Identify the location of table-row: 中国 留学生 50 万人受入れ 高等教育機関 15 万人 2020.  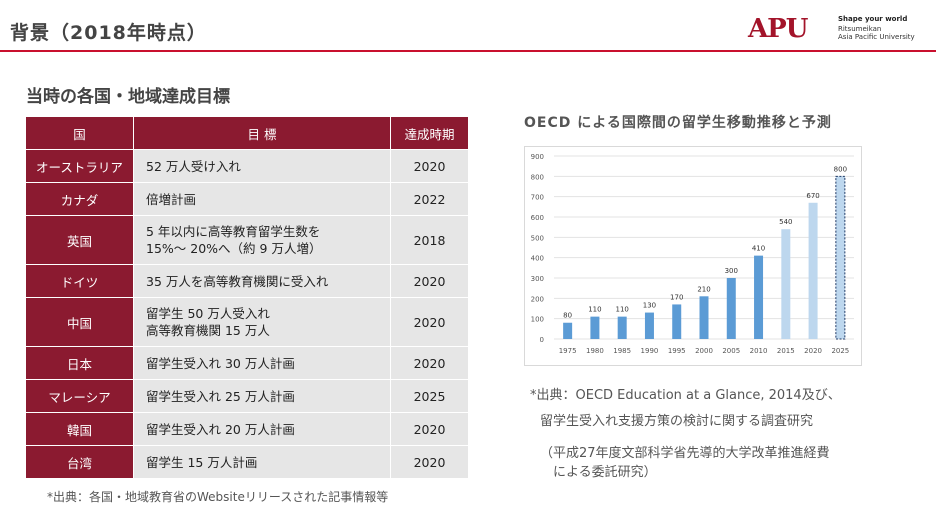
(247, 322).